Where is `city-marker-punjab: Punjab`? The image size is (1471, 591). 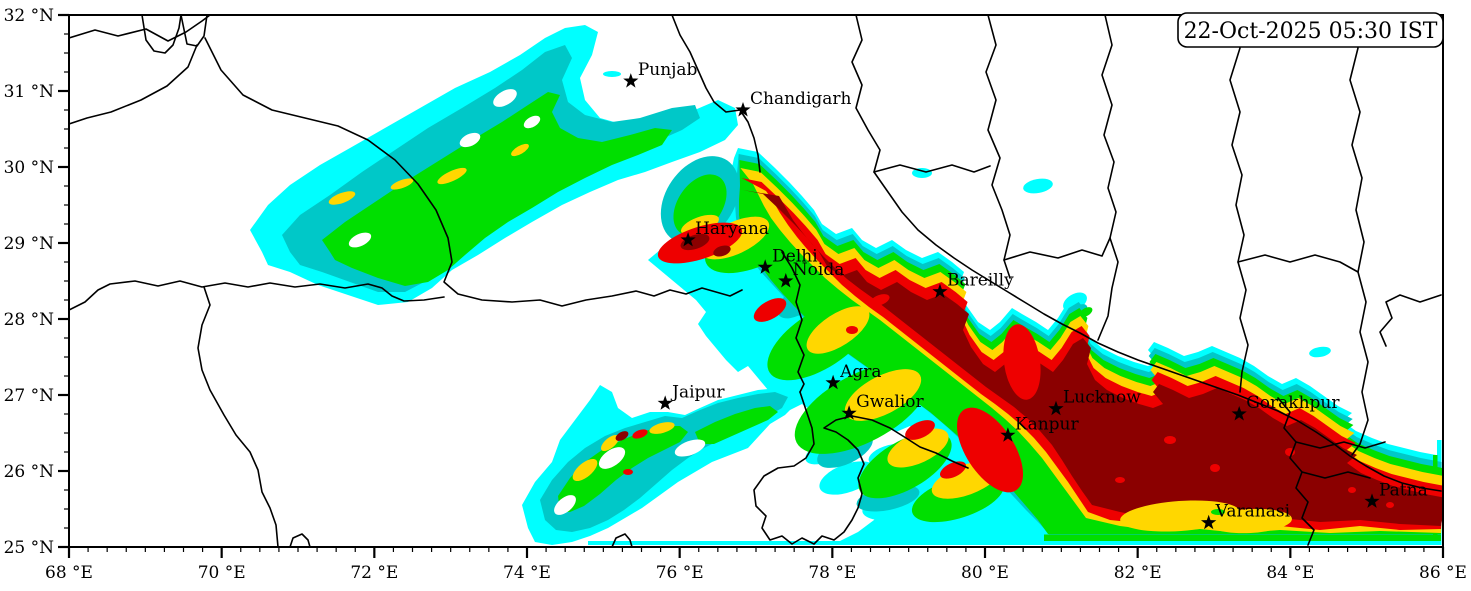 city-marker-punjab: Punjab is located at coordinates (660, 74).